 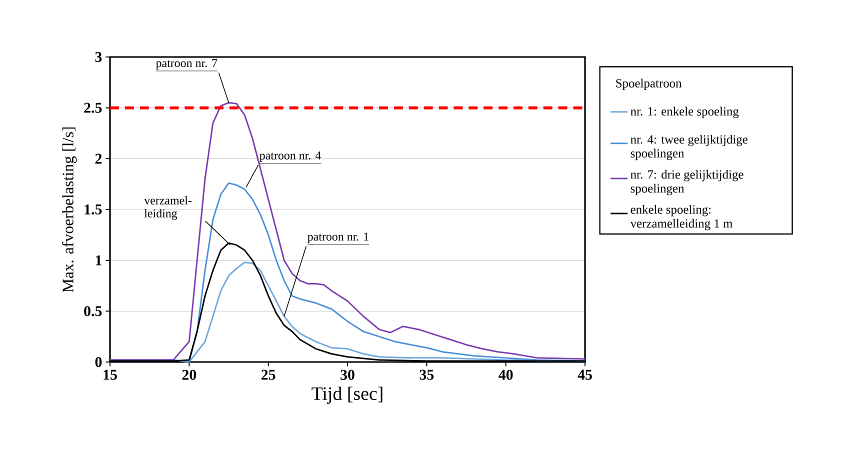 I want to click on x-tick-label: 35, so click(x=427, y=375).